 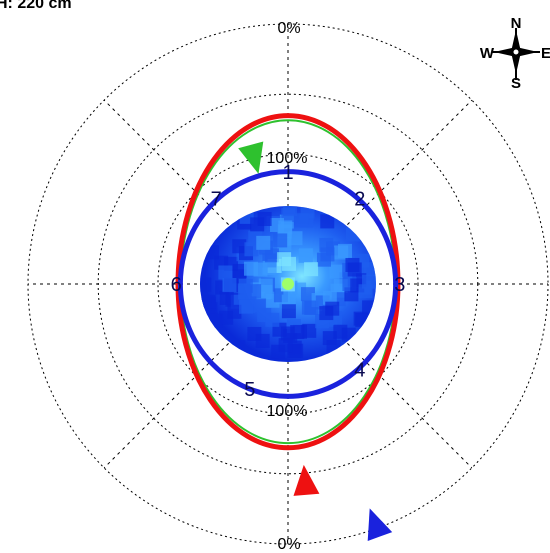 I want to click on compass-n: N, so click(x=516, y=23).